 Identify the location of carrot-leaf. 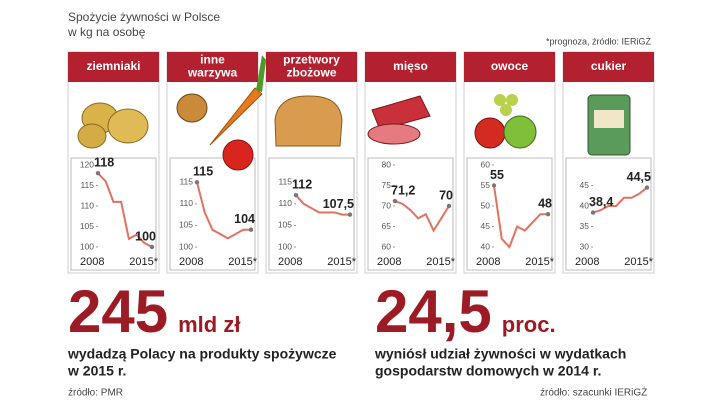
(261, 73).